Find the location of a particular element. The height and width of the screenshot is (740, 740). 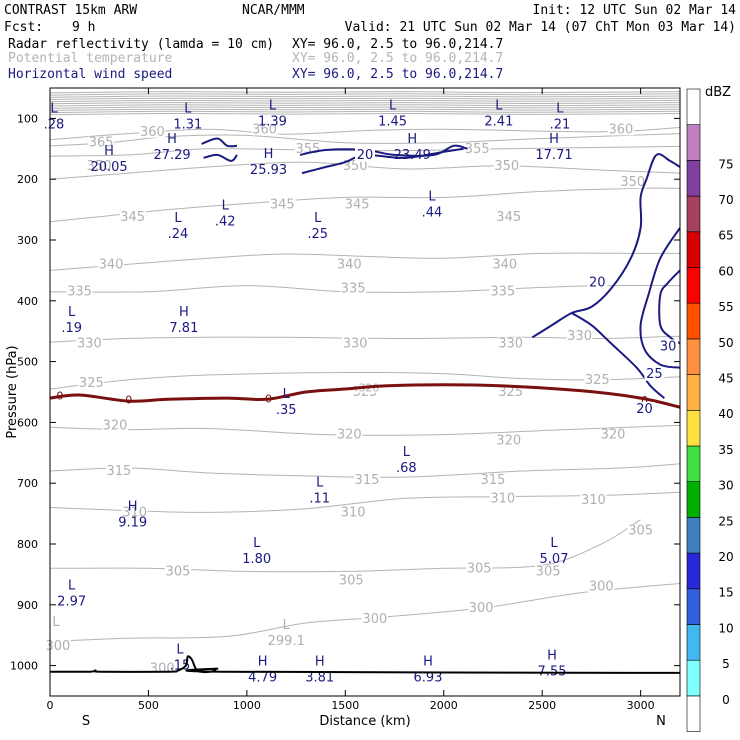

wind-speed-label: 25 is located at coordinates (654, 374).